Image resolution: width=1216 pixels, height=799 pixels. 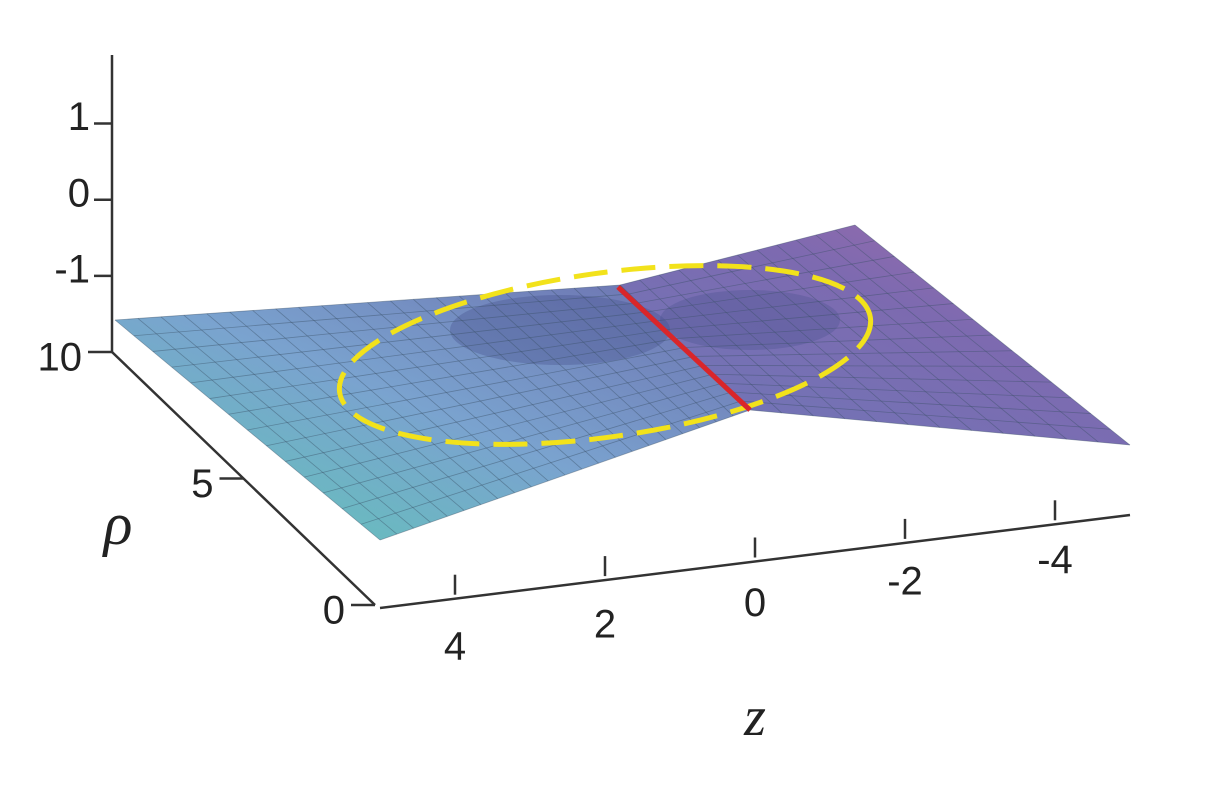 I want to click on y-tick-label: 5, so click(x=202, y=484).